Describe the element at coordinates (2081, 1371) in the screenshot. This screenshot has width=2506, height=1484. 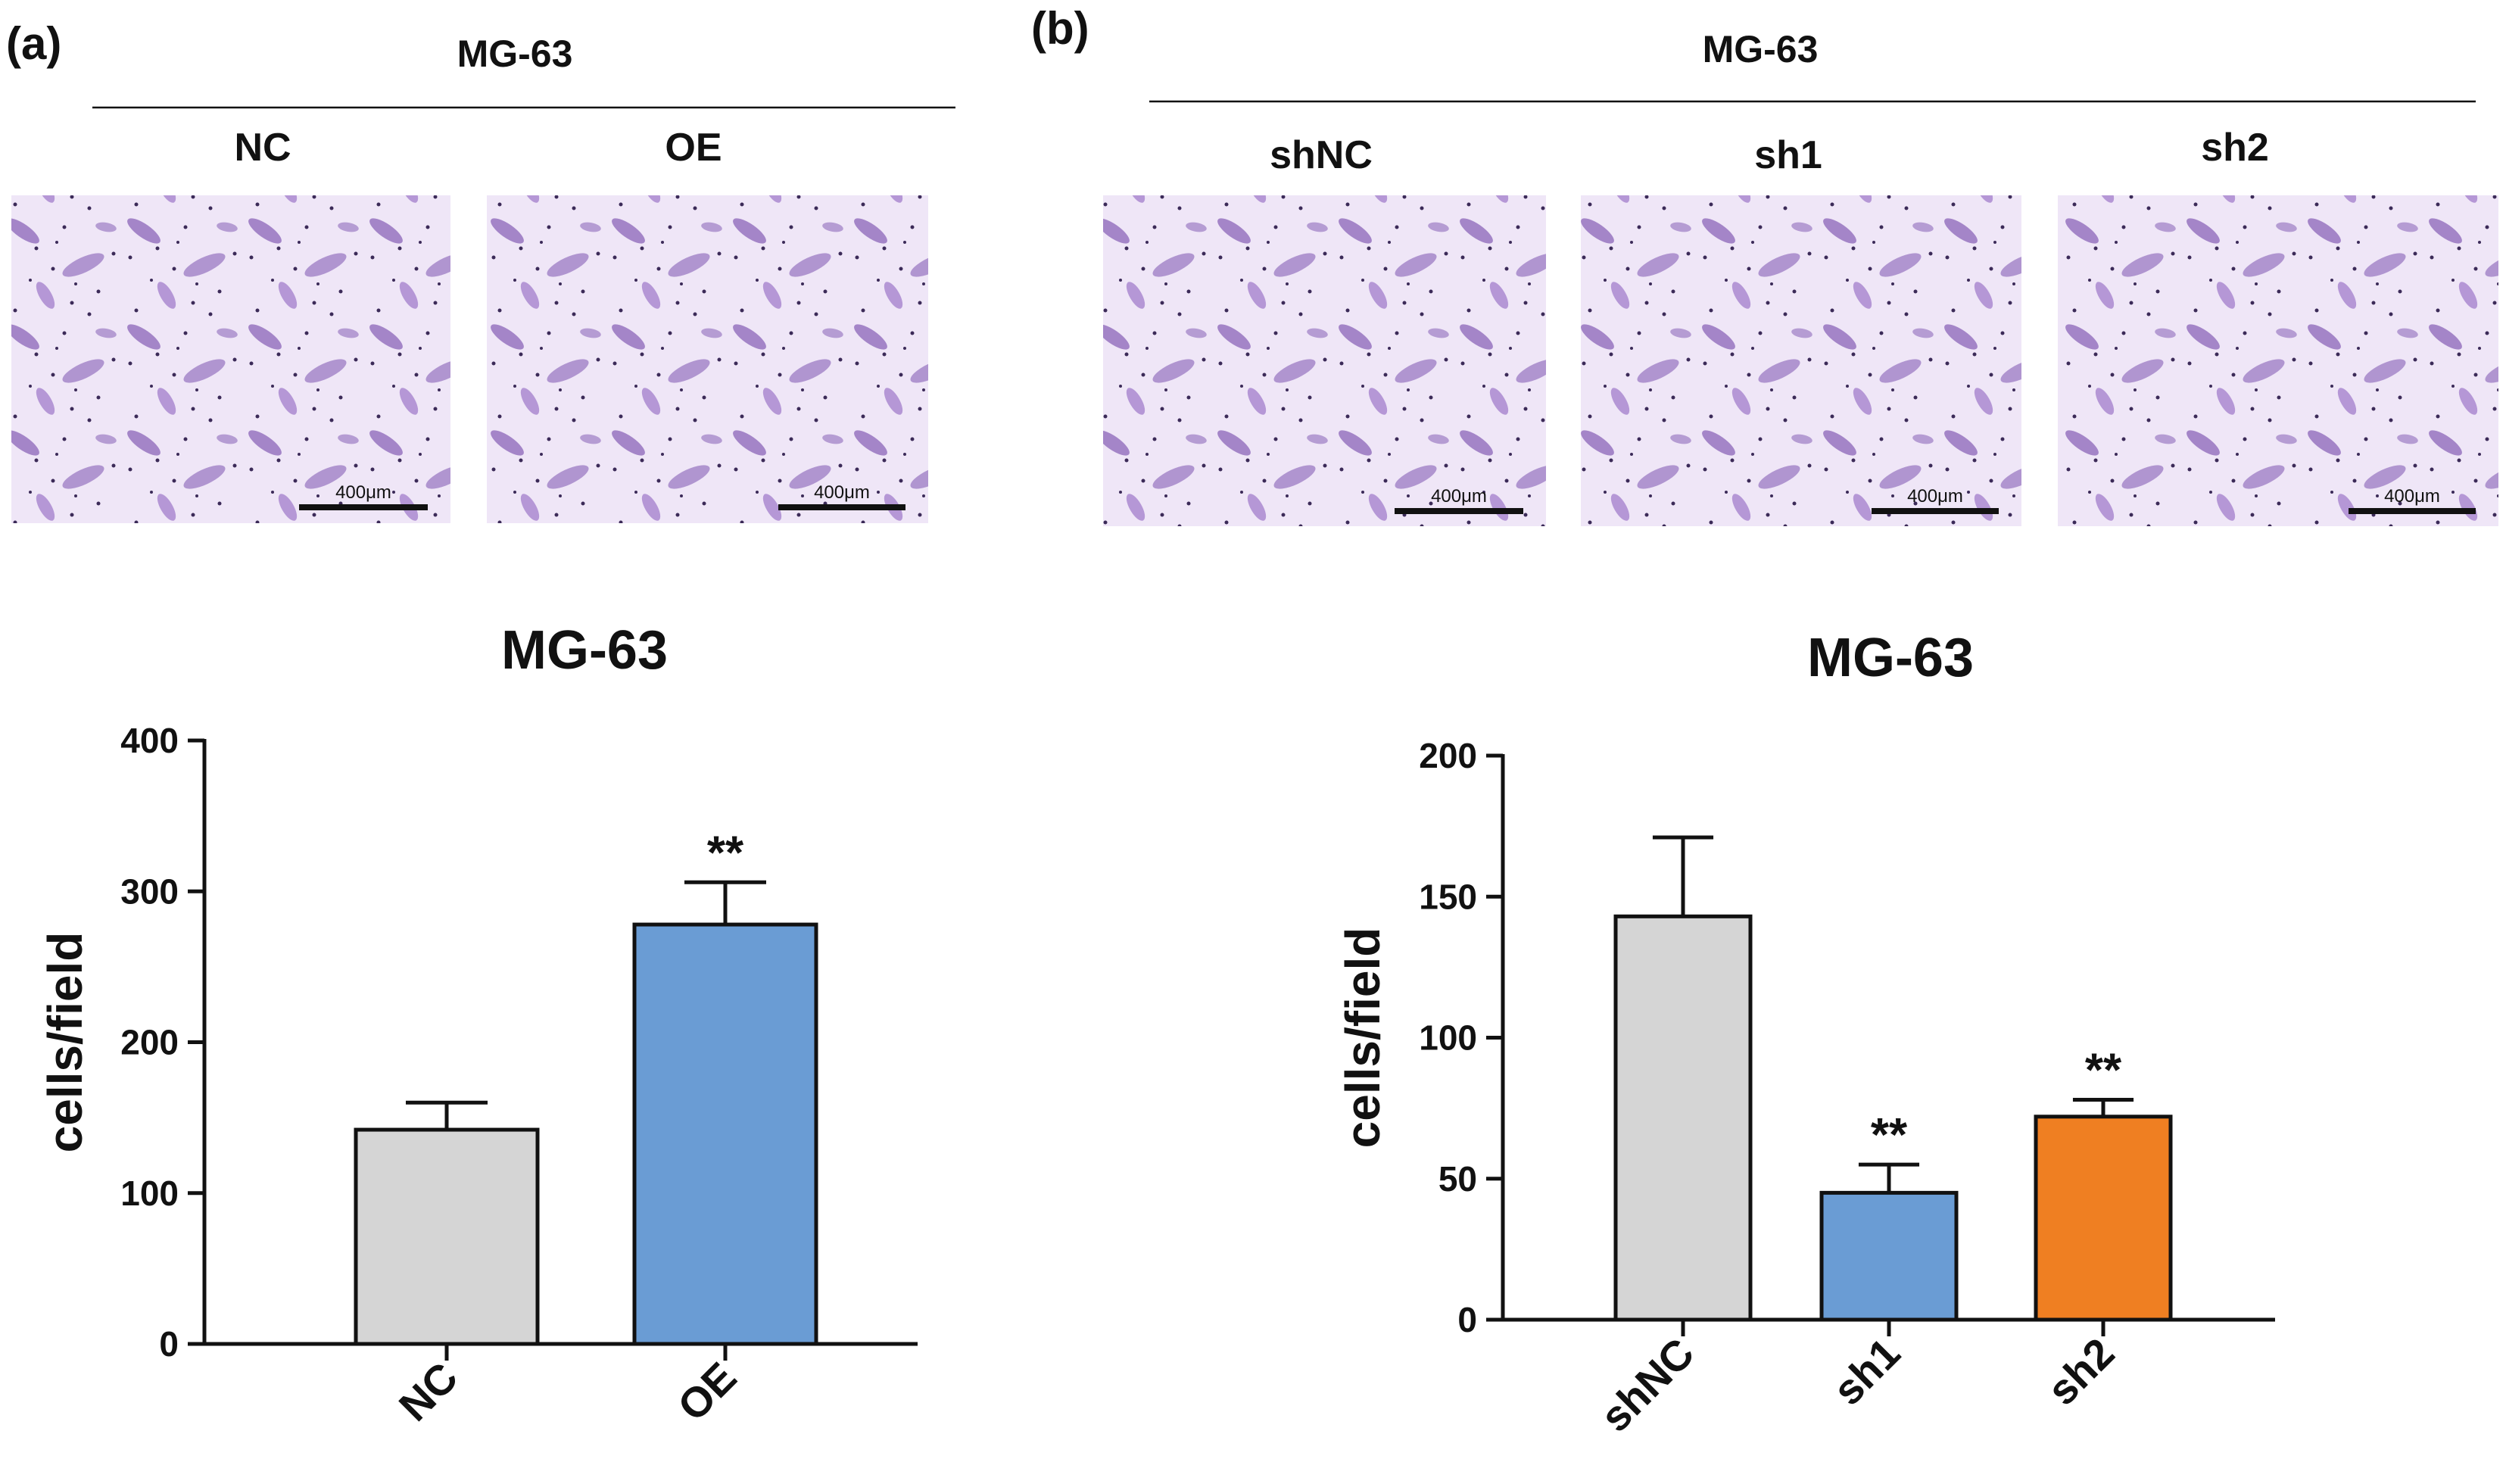
I see `x-tick-label: sh2` at that location.